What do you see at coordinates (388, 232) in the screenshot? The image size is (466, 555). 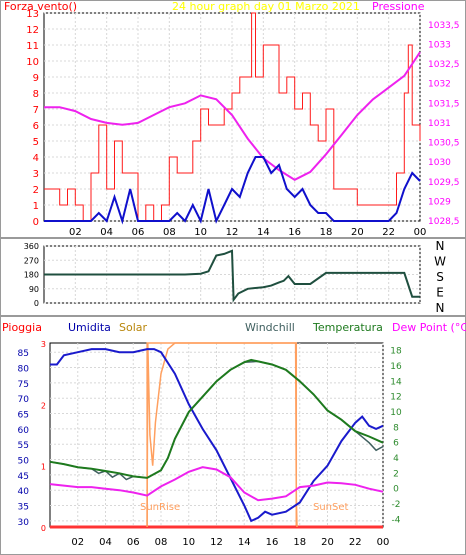 I see `wind-x-tick-label: 22` at bounding box center [388, 232].